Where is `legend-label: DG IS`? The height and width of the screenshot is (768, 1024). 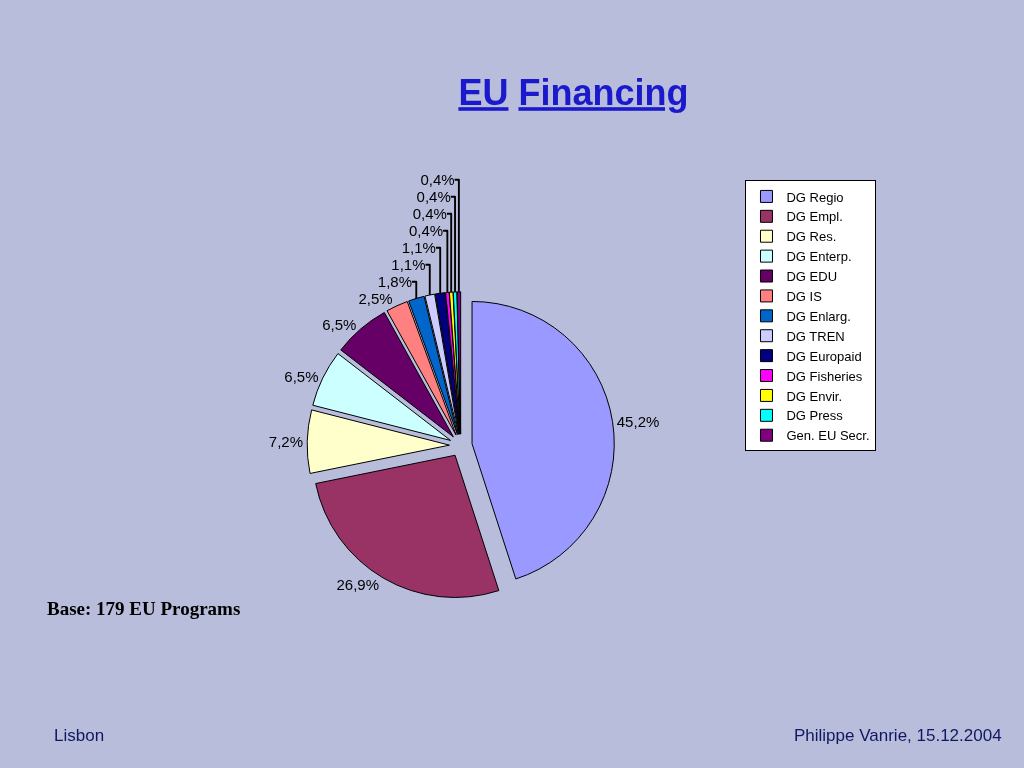
legend-label: DG IS is located at coordinates (804, 296).